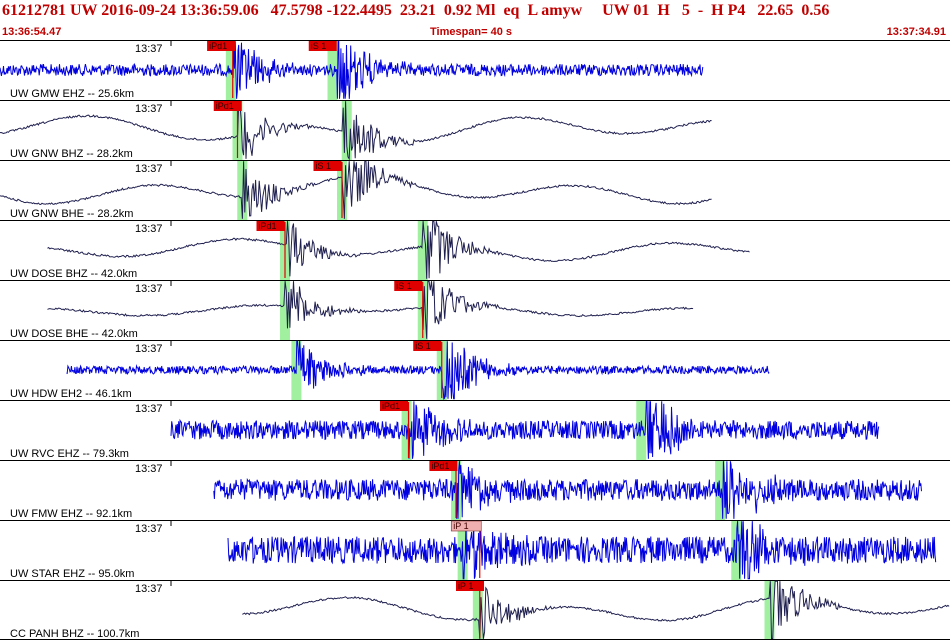 This screenshot has height=640, width=950. What do you see at coordinates (71, 154) in the screenshot?
I see `channel-label: UW GNW BHZ -- 28.2km` at bounding box center [71, 154].